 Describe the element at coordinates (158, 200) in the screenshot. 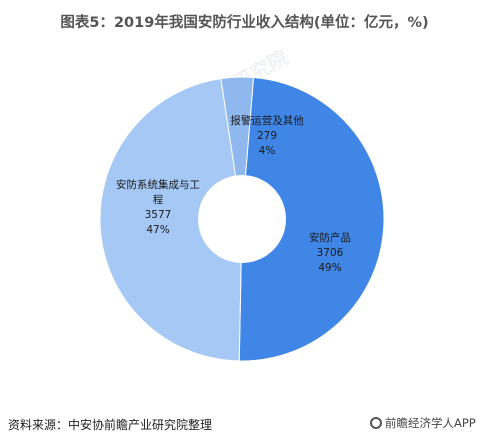

I see `slice-label-name-line2: 程` at that location.